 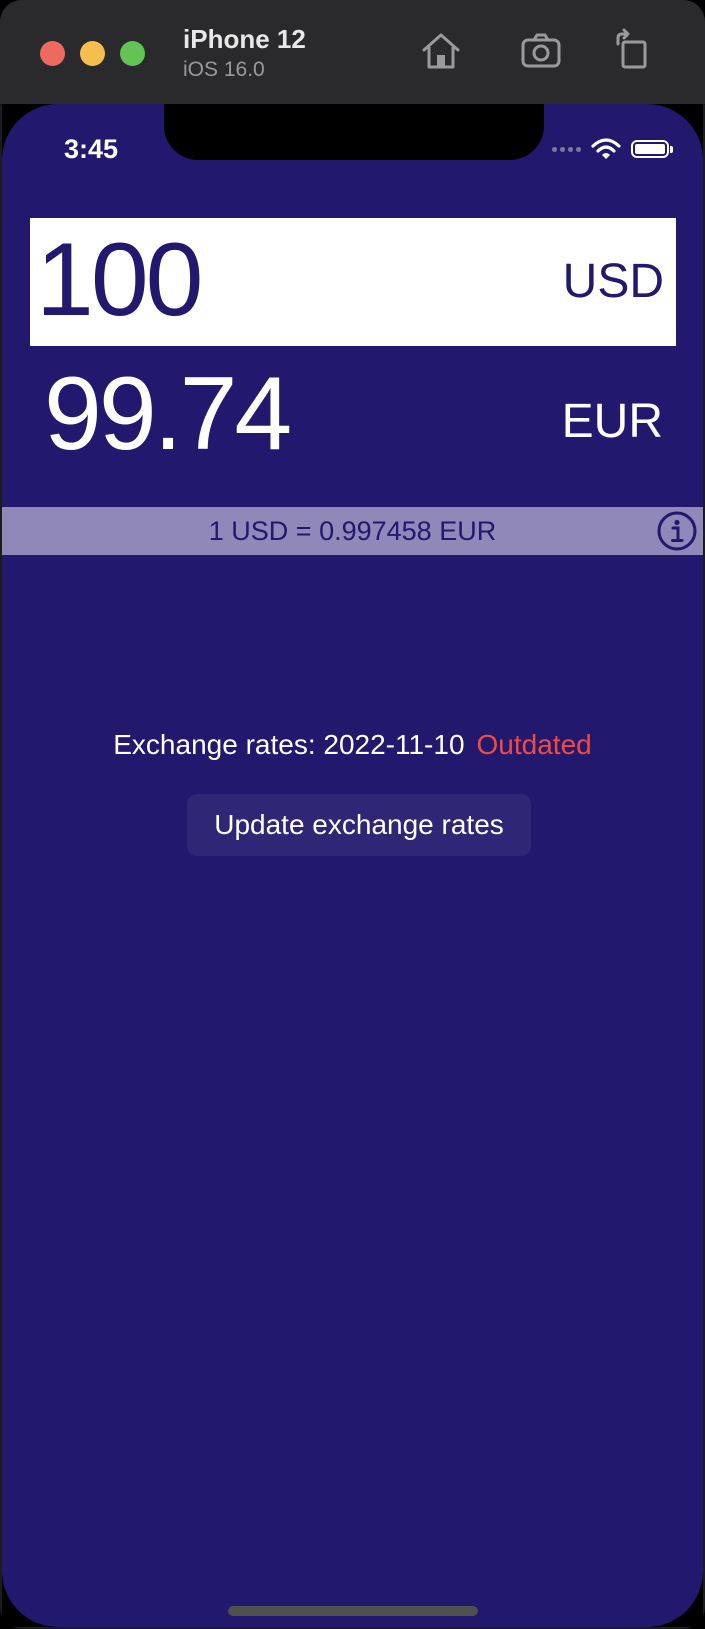 What do you see at coordinates (289, 744) in the screenshot?
I see `rates-date-label: Exchange rates: 2022-11-10` at bounding box center [289, 744].